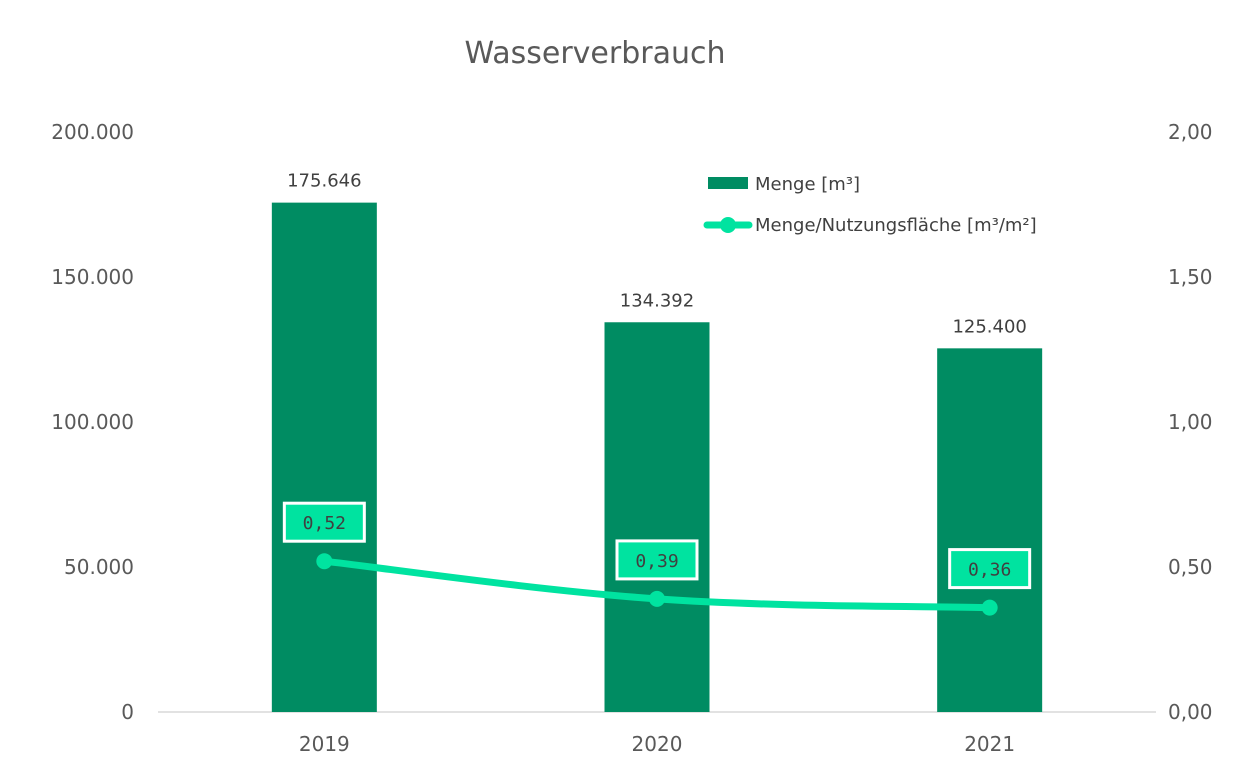 The image size is (1240, 775). What do you see at coordinates (1190, 132) in the screenshot?
I see `y-right-tick-label: 2,00` at bounding box center [1190, 132].